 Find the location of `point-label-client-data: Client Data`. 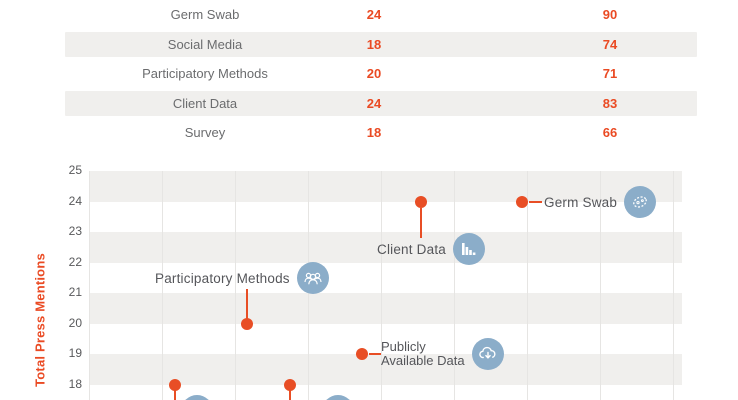

point-label-client-data: Client Data is located at coordinates (431, 249).